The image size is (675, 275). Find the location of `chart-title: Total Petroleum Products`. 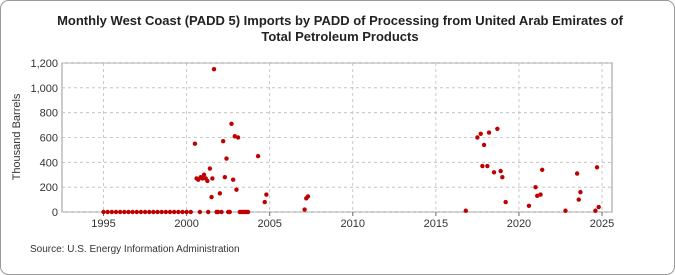

chart-title: Total Petroleum Products is located at coordinates (339, 36).